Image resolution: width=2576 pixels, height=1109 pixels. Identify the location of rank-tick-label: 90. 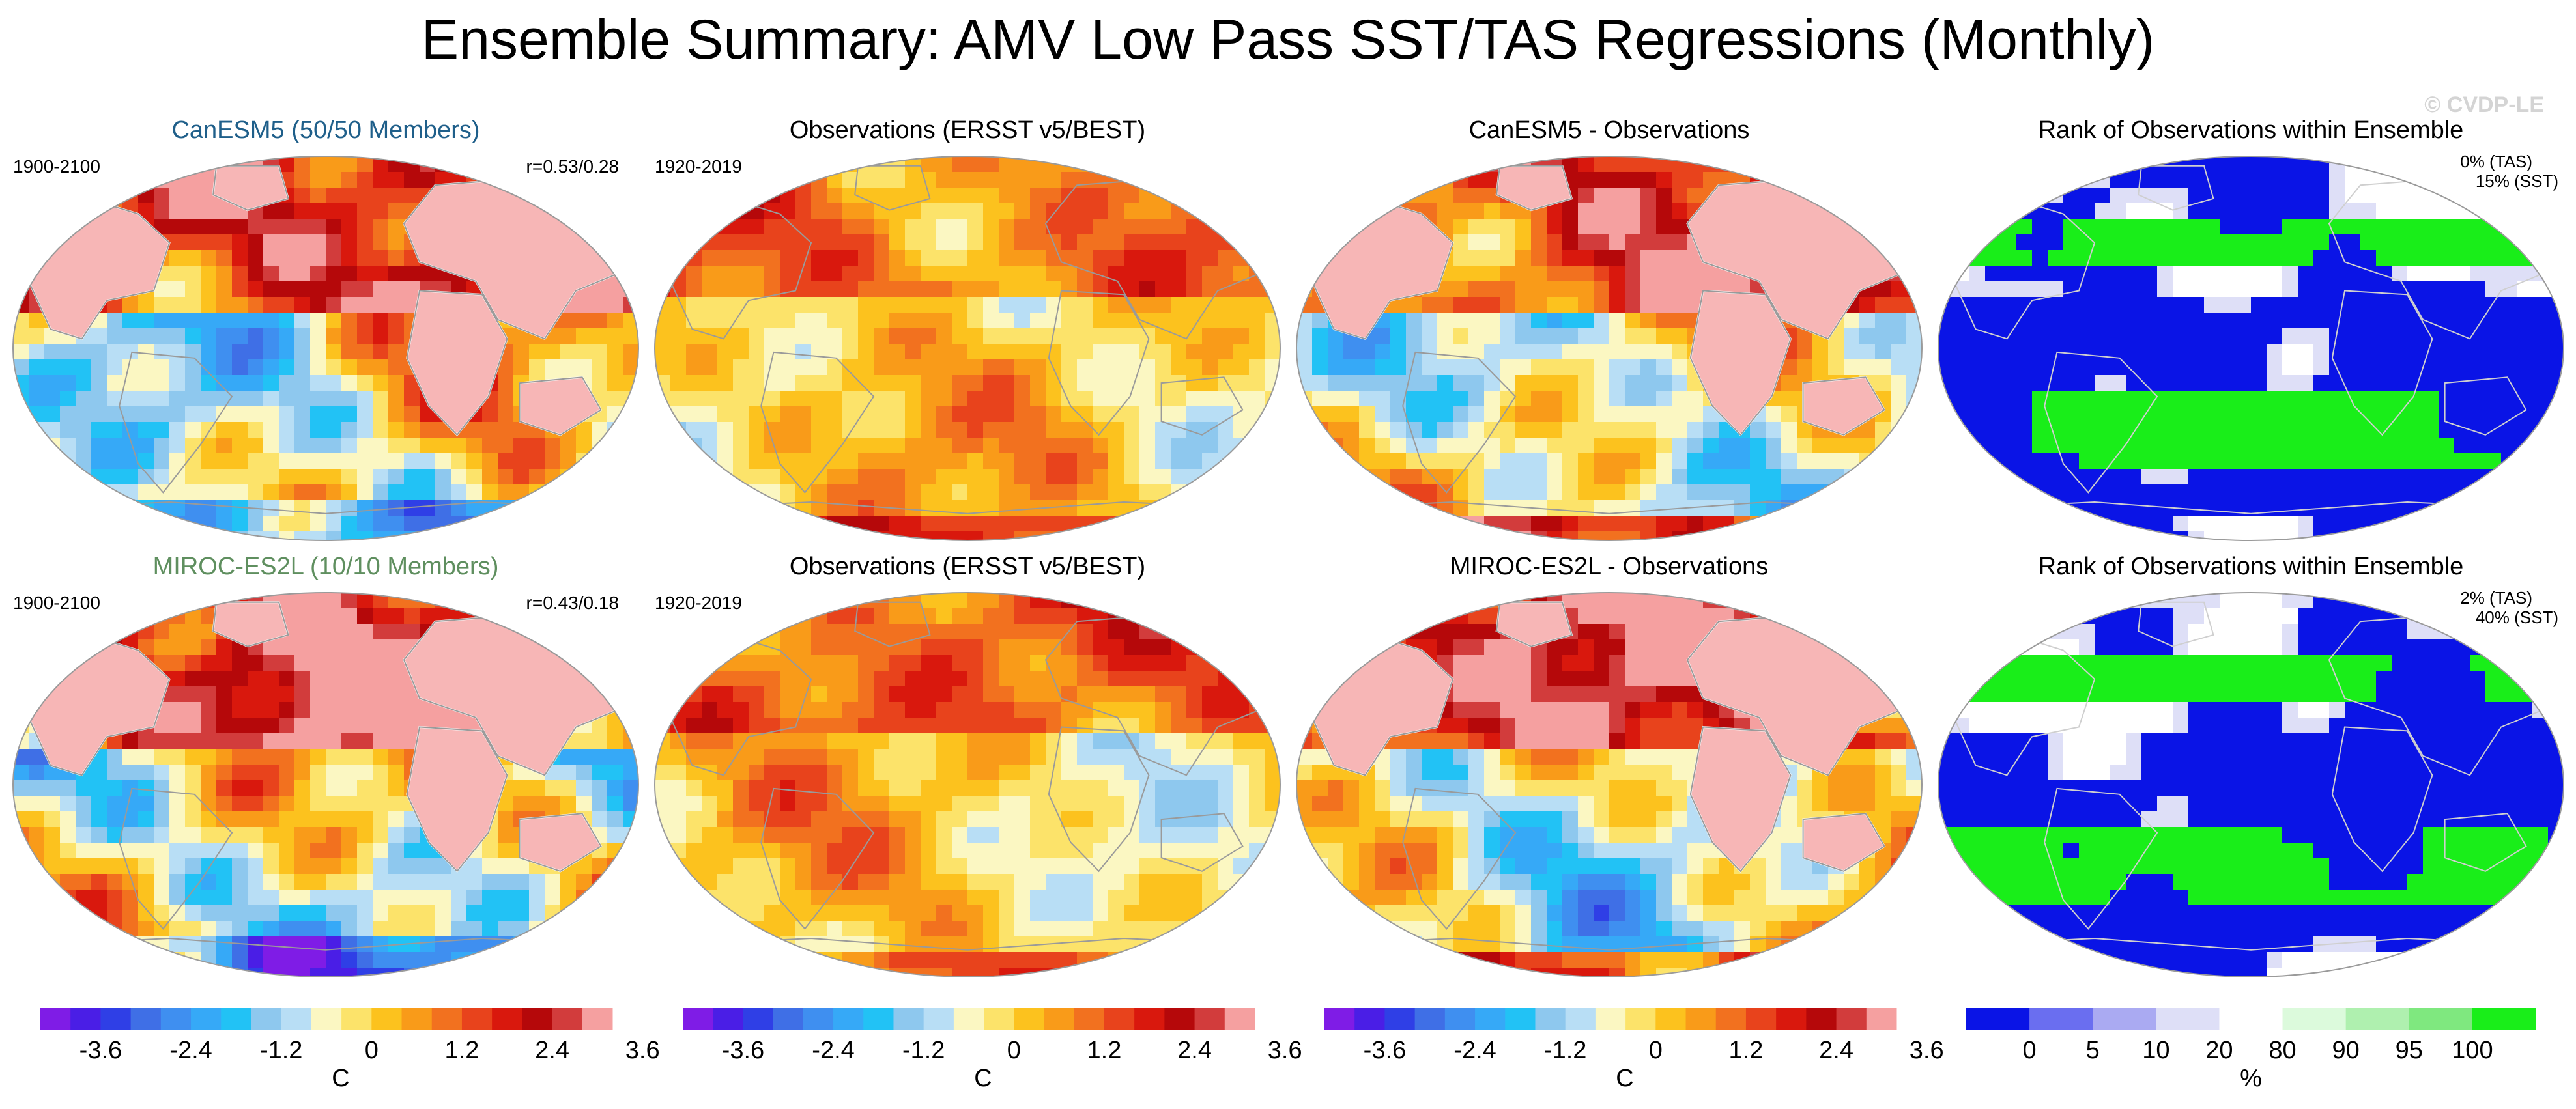
(2346, 1050).